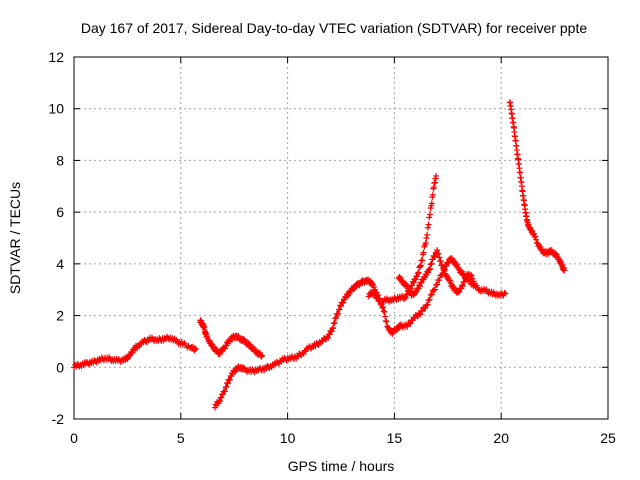  What do you see at coordinates (231, 338) in the screenshot?
I see `series-seg2` at bounding box center [231, 338].